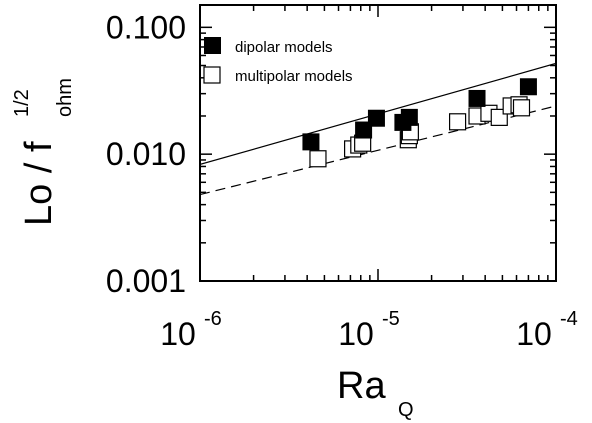 Image resolution: width=592 pixels, height=423 pixels. Describe the element at coordinates (146, 281) in the screenshot. I see `y-tick-label-2: 0.001` at that location.